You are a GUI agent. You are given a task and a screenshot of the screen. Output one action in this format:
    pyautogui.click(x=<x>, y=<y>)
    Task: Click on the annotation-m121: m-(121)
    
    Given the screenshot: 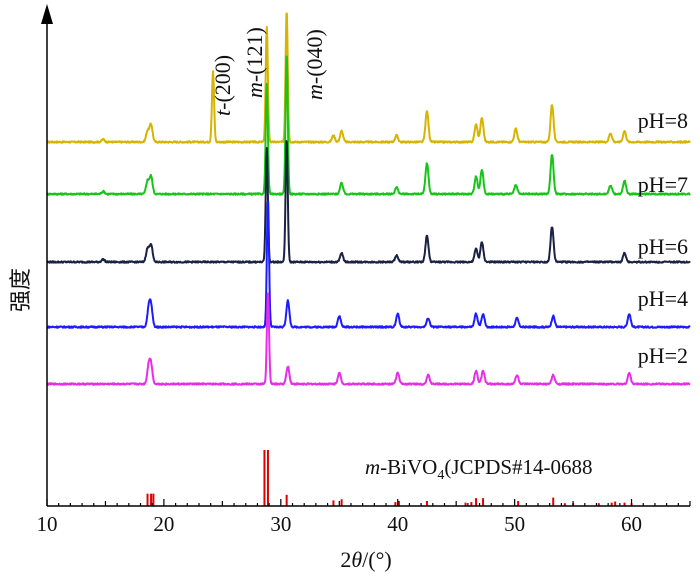 What is the action you would take?
    pyautogui.click(x=254, y=62)
    